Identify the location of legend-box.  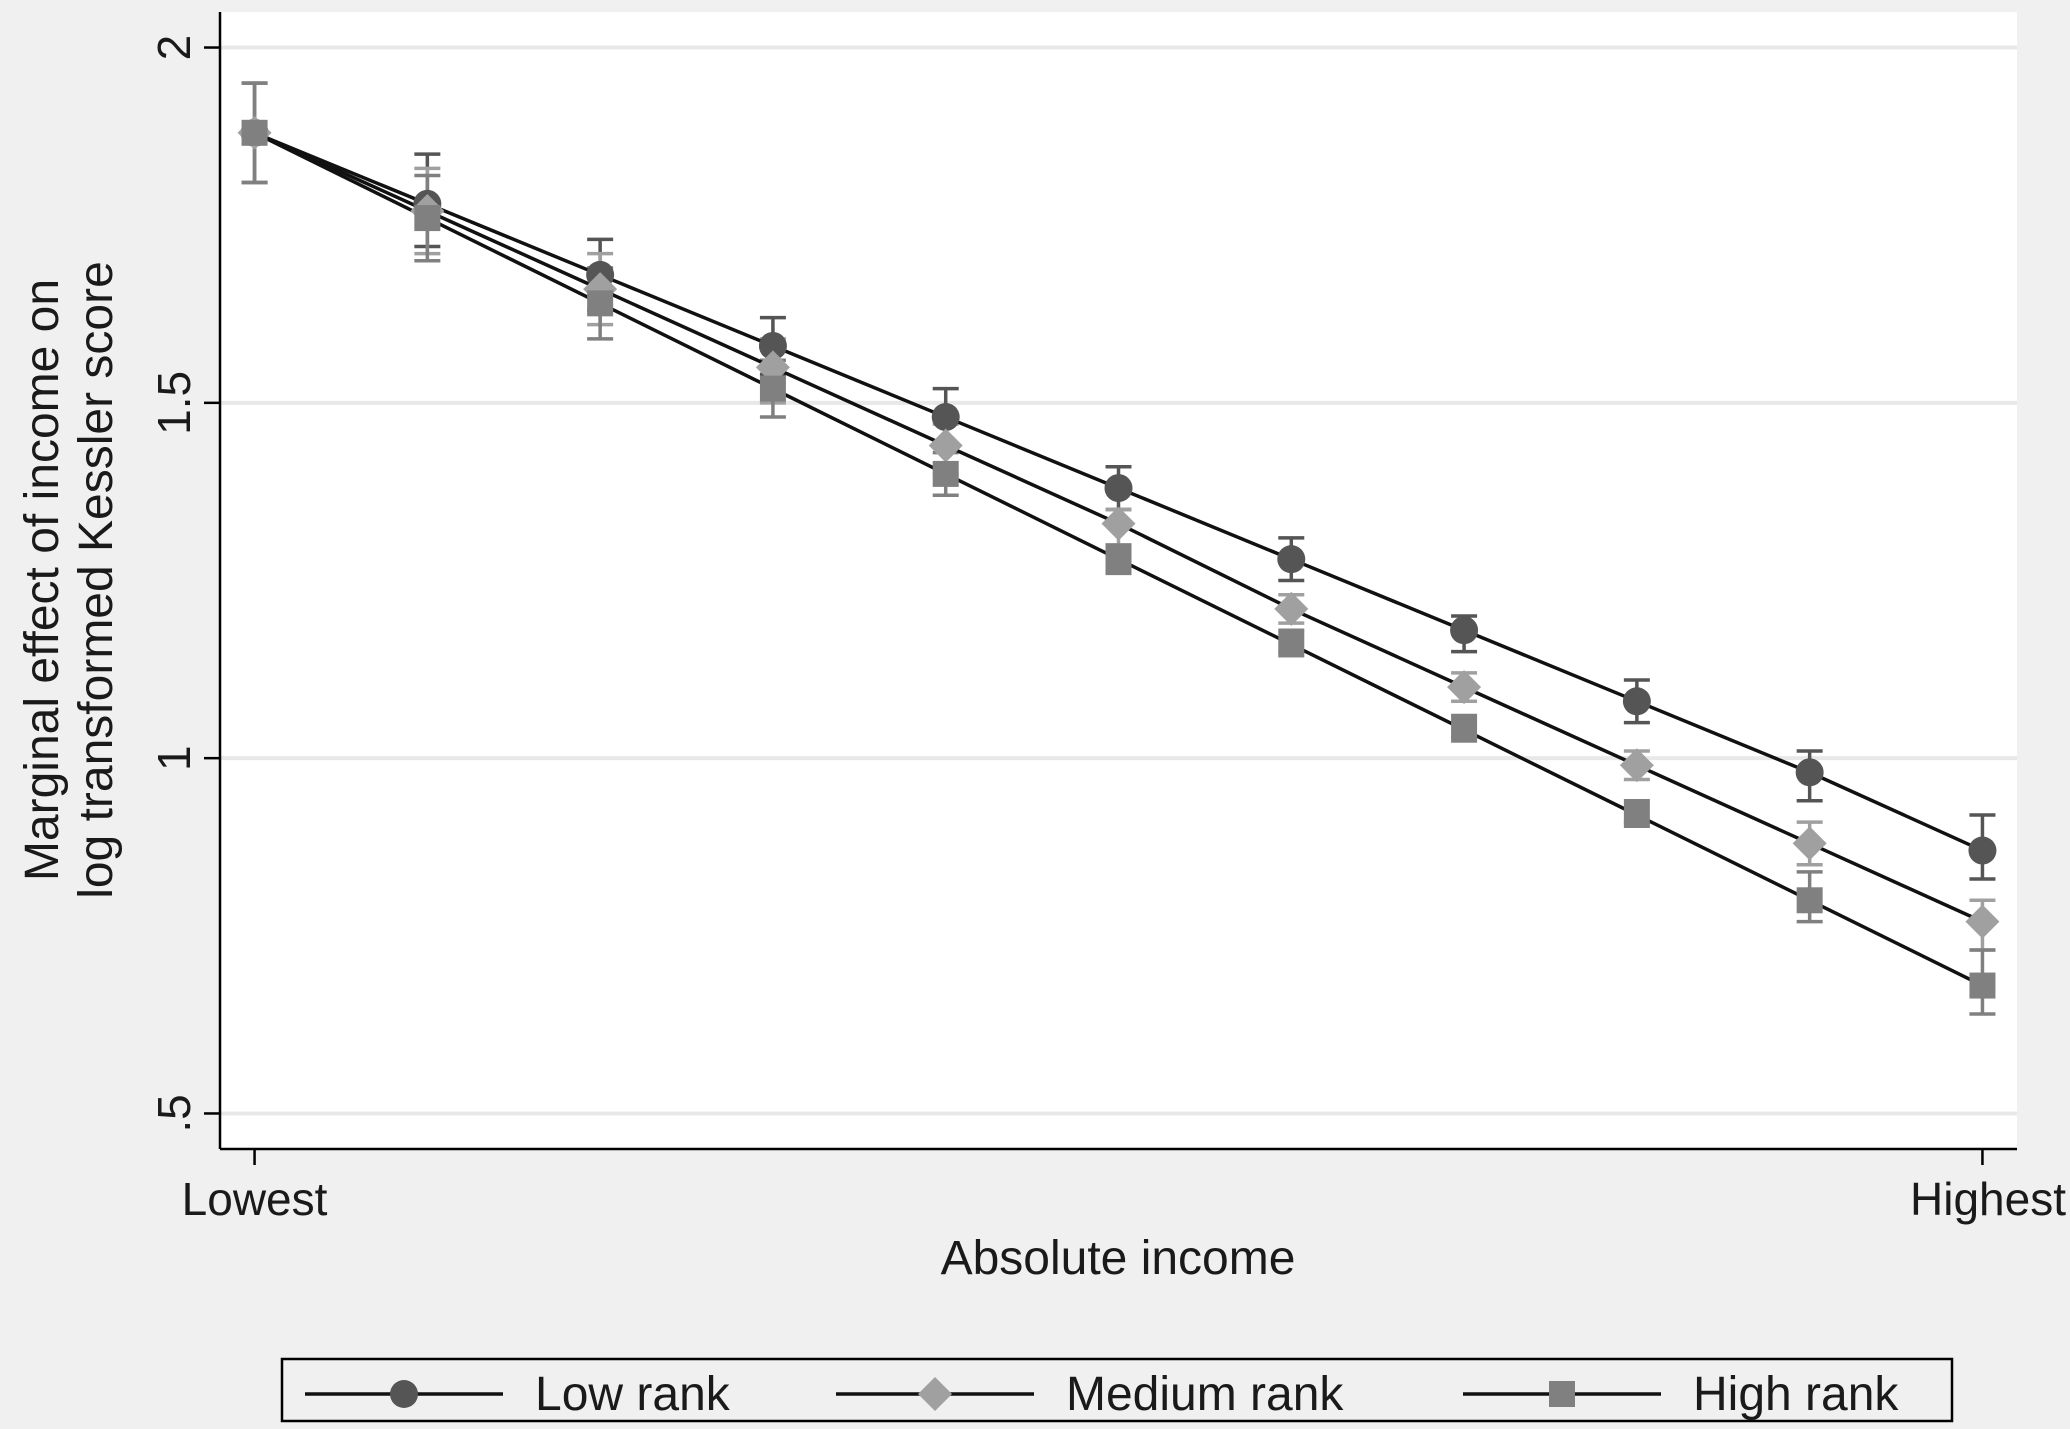
(1117, 1390).